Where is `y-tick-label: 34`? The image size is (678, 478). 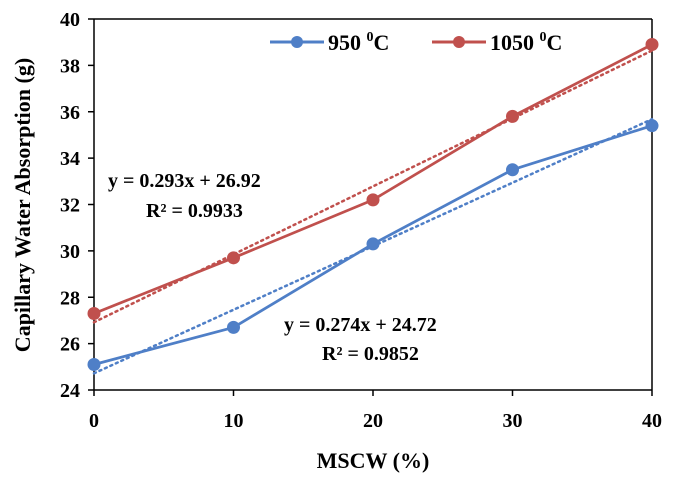 y-tick-label: 34 is located at coordinates (70, 159).